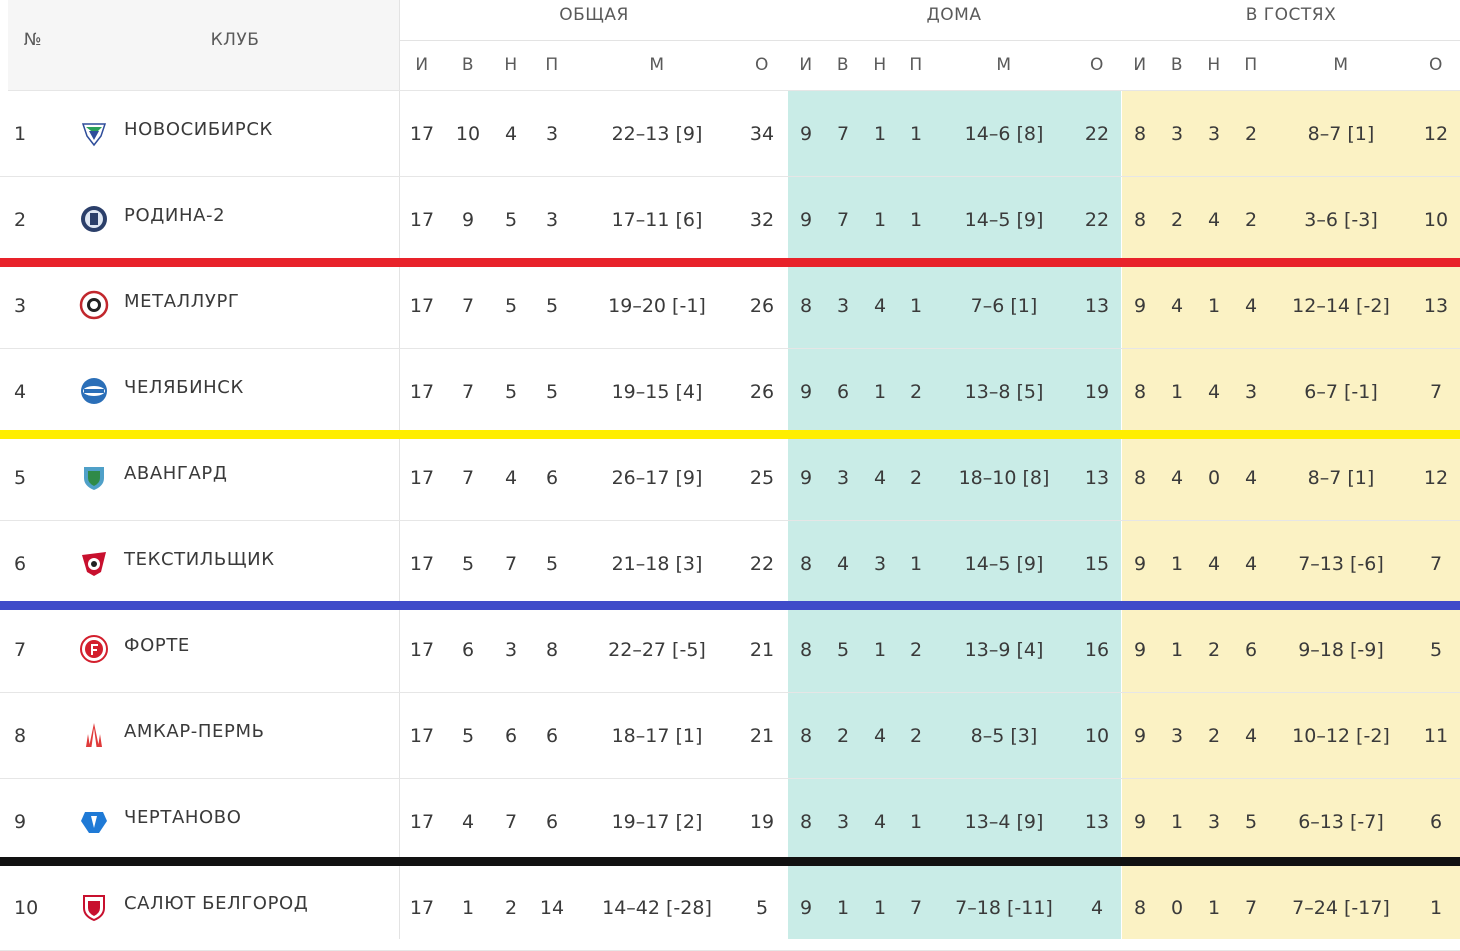 This screenshot has height=951, width=1460. I want to click on header-col-away-1: В, so click(1177, 65).